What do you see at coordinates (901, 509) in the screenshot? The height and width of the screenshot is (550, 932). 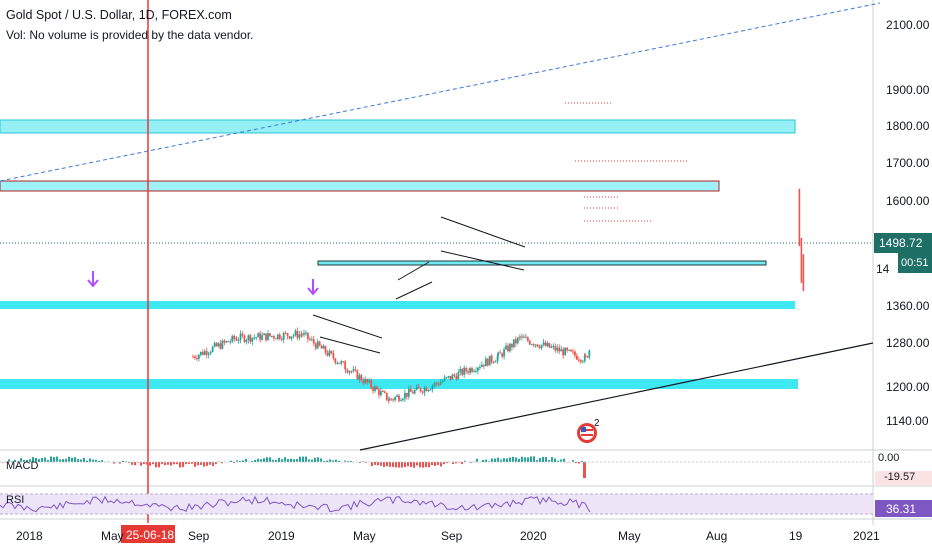 I see `rsi-value: 36.31` at bounding box center [901, 509].